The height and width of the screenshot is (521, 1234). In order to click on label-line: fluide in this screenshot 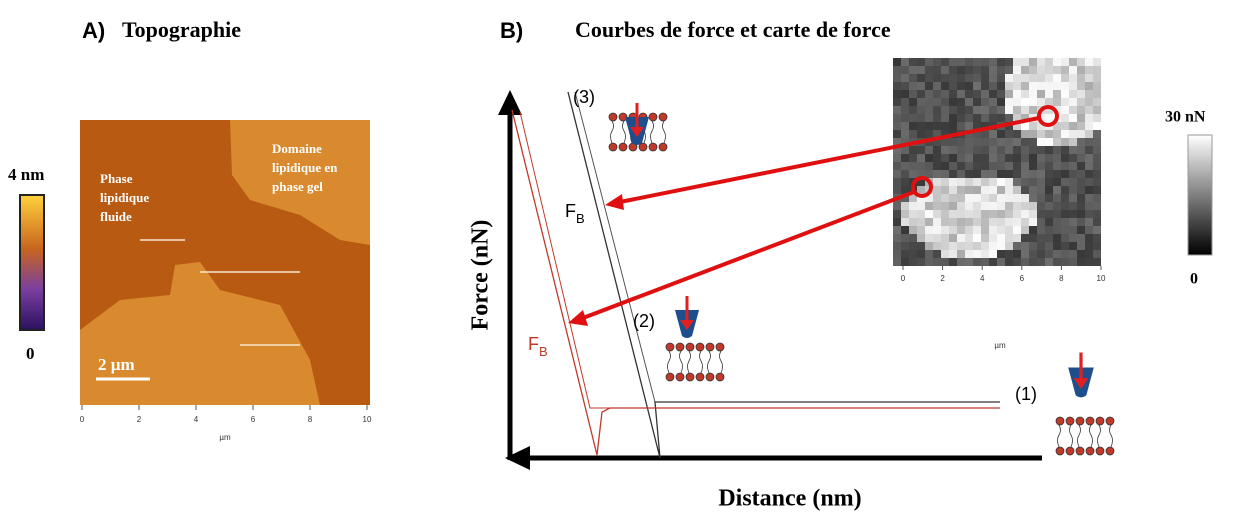, I will do `click(116, 216)`.